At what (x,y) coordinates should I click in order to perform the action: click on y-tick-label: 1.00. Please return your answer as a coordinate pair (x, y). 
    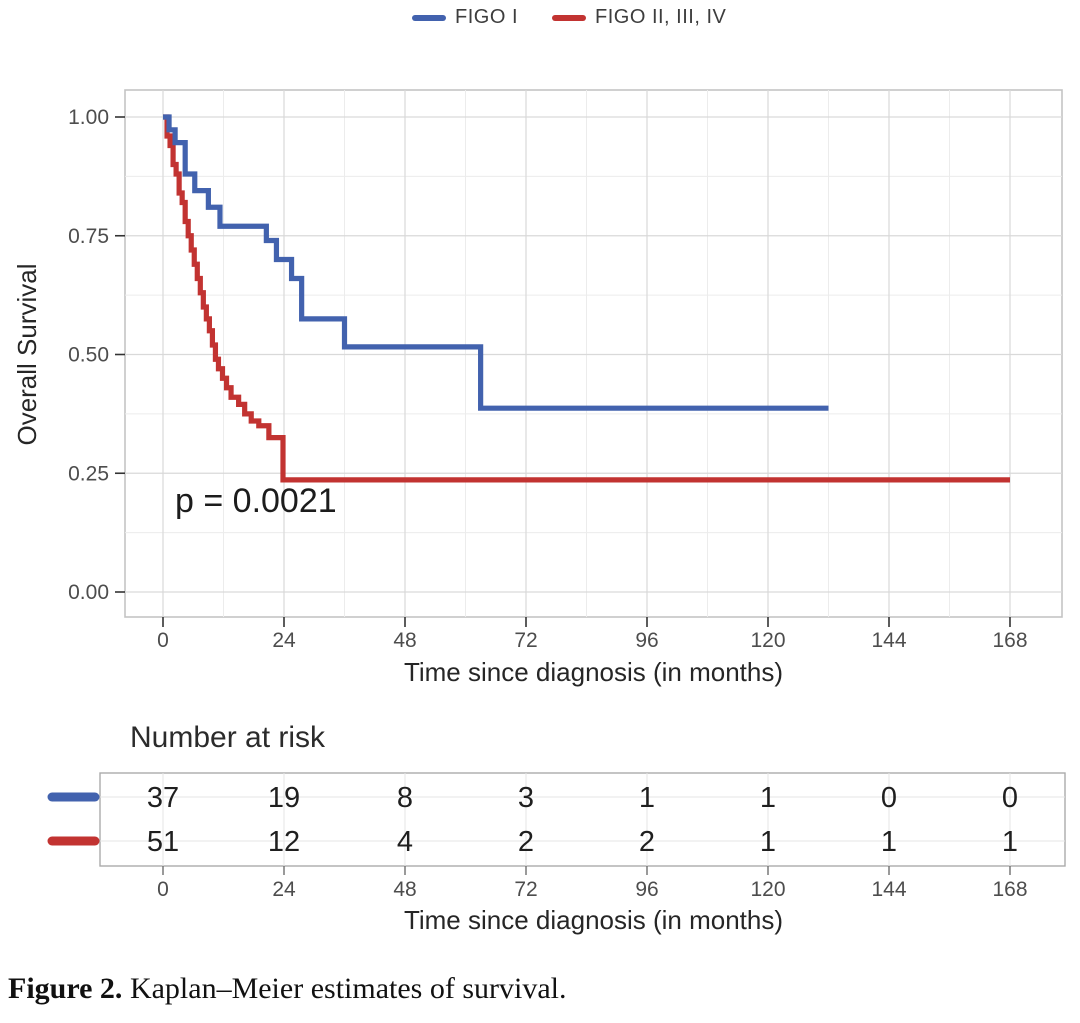
    Looking at the image, I should click on (88, 117).